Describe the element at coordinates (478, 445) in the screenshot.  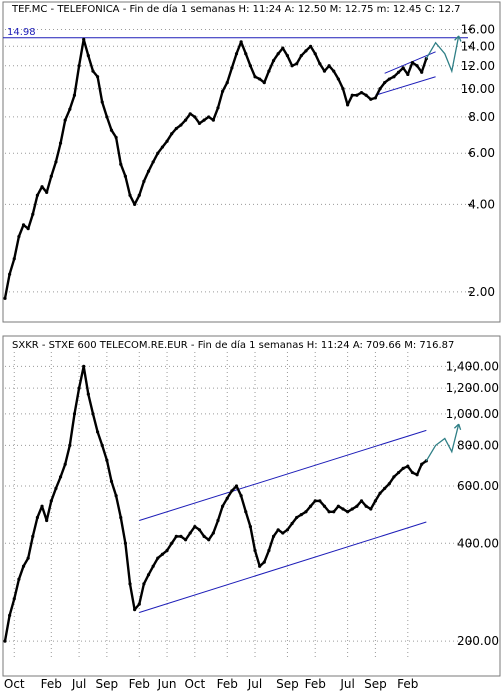
I see `stoxx-telecom-y-tick-label: 800.00` at that location.